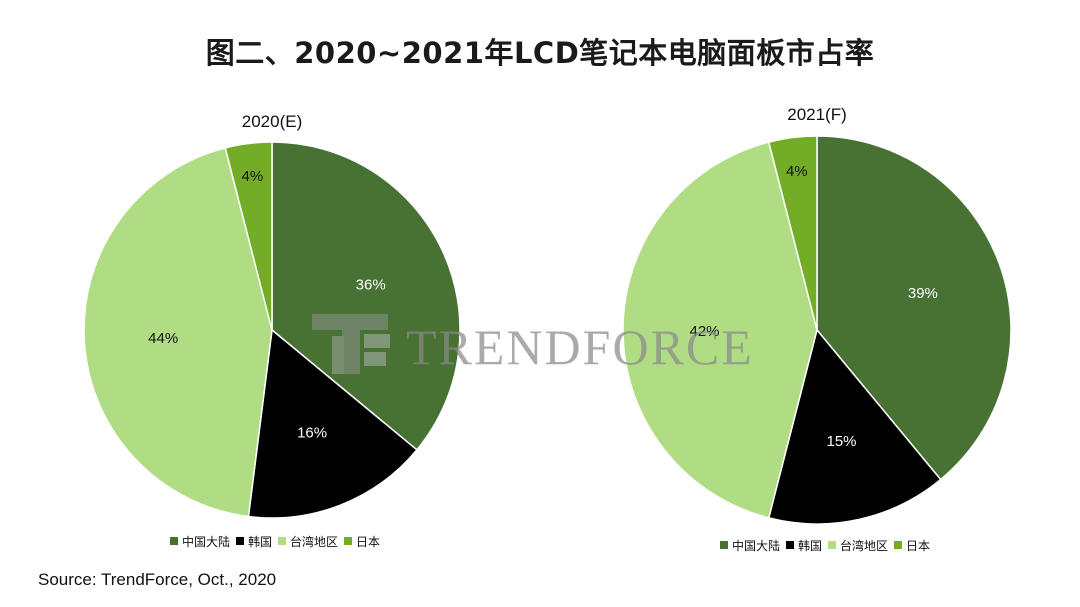 Image resolution: width=1080 pixels, height=607 pixels. Describe the element at coordinates (540, 53) in the screenshot. I see `page-title: 图二、2020~2021年LCD笔记本电脑面板市占率` at that location.